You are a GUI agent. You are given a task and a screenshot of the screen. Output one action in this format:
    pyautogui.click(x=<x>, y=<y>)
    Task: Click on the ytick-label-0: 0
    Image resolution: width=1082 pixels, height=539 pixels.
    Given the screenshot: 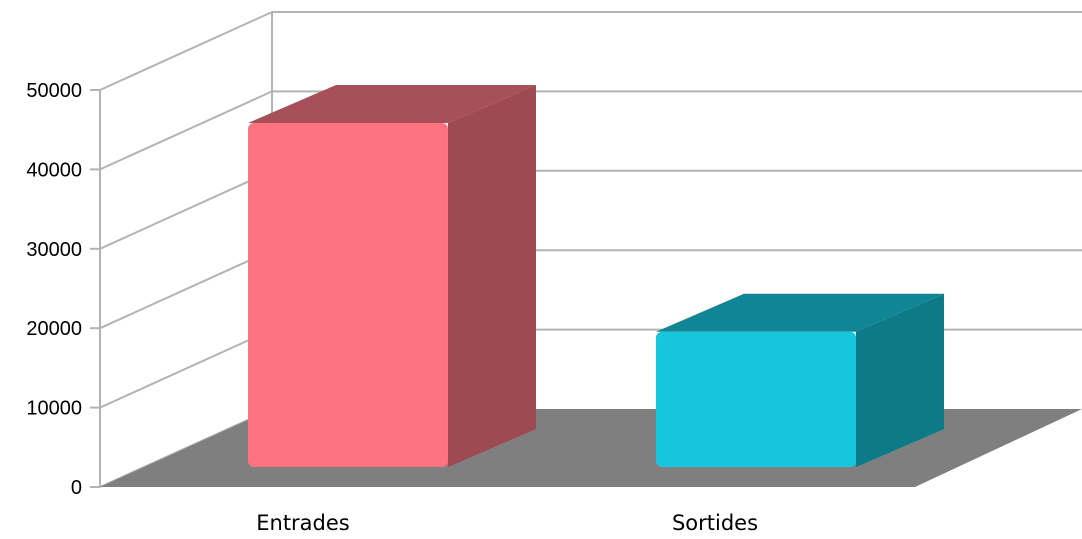 What is the action you would take?
    pyautogui.click(x=76, y=488)
    